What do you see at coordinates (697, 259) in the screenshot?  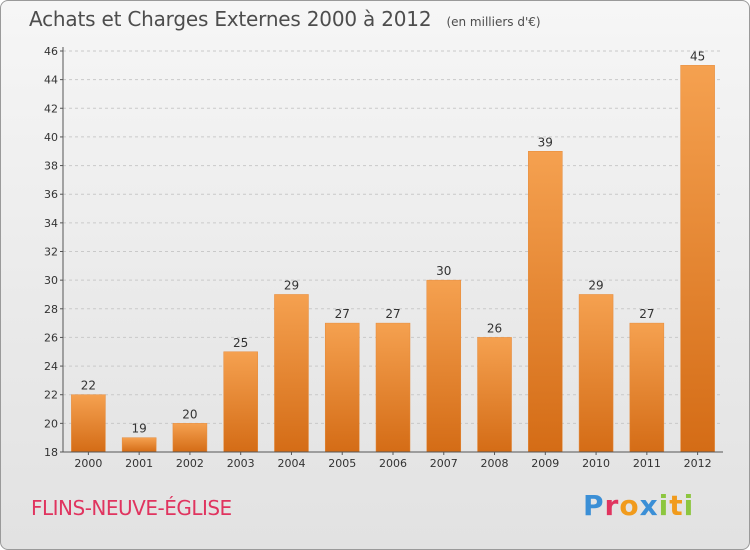 I see `bar-2012` at bounding box center [697, 259].